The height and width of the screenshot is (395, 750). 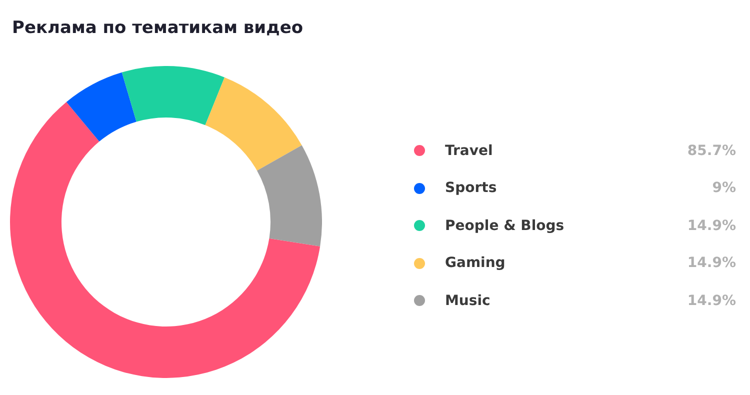 What do you see at coordinates (711, 150) in the screenshot?
I see `data-label: 85.7%` at bounding box center [711, 150].